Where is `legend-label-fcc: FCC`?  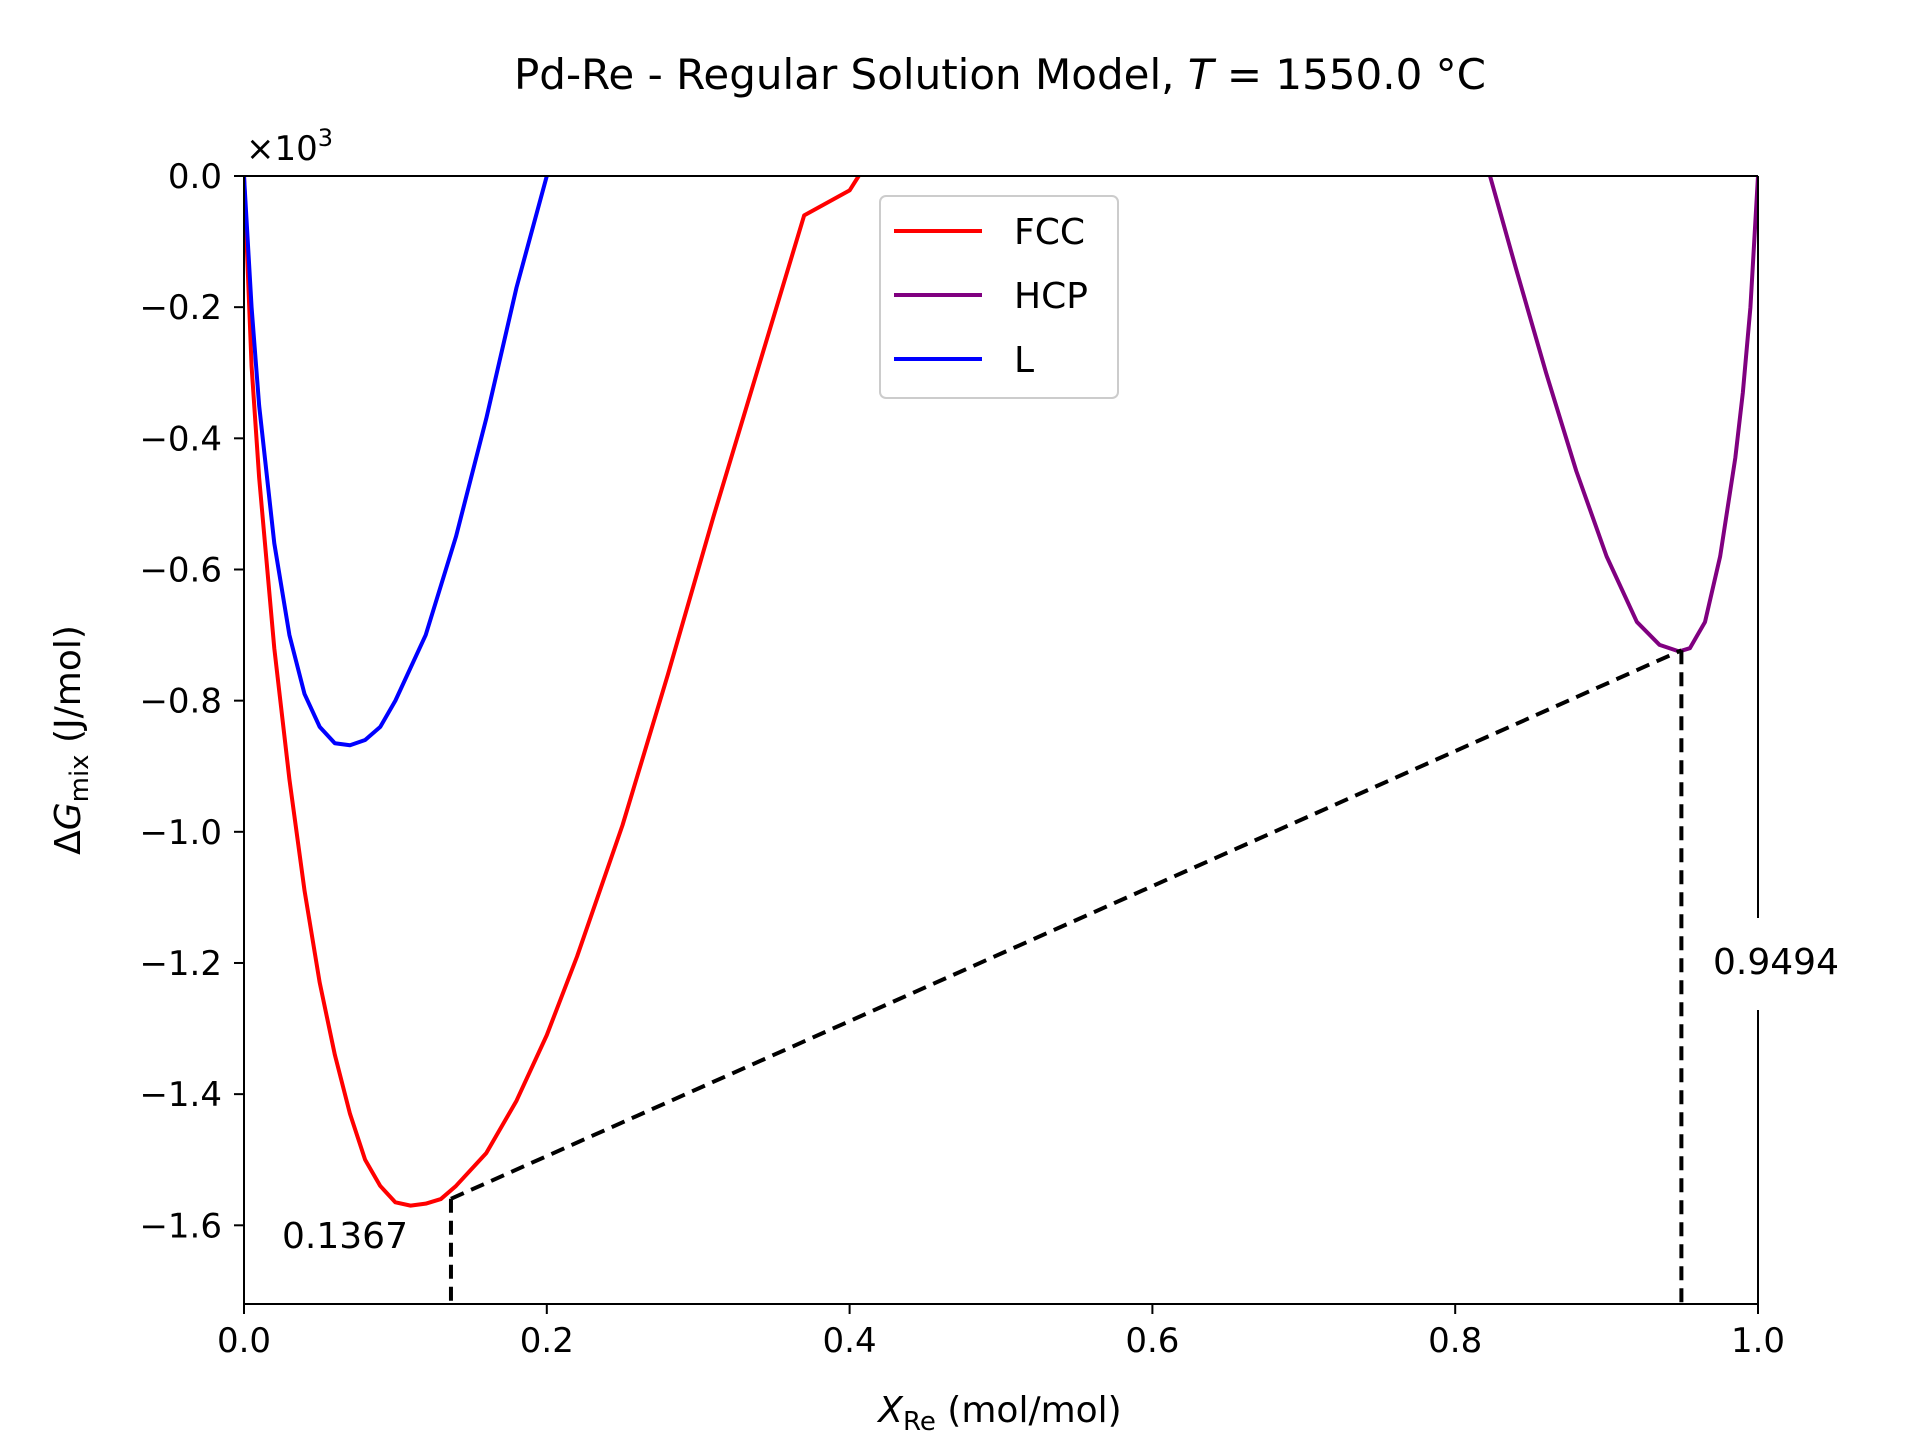
legend-label-fcc: FCC is located at coordinates (1049, 232).